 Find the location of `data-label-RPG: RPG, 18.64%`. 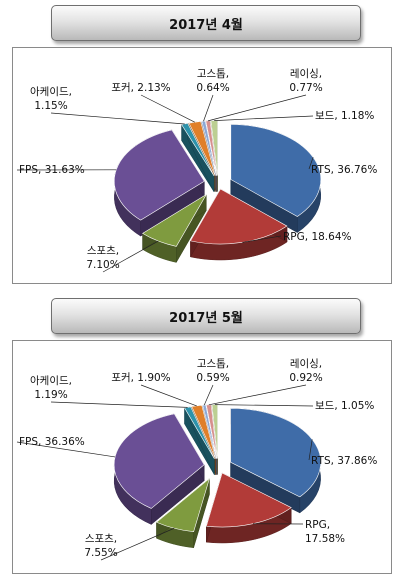

data-label-RPG: RPG, 18.64% is located at coordinates (317, 237).